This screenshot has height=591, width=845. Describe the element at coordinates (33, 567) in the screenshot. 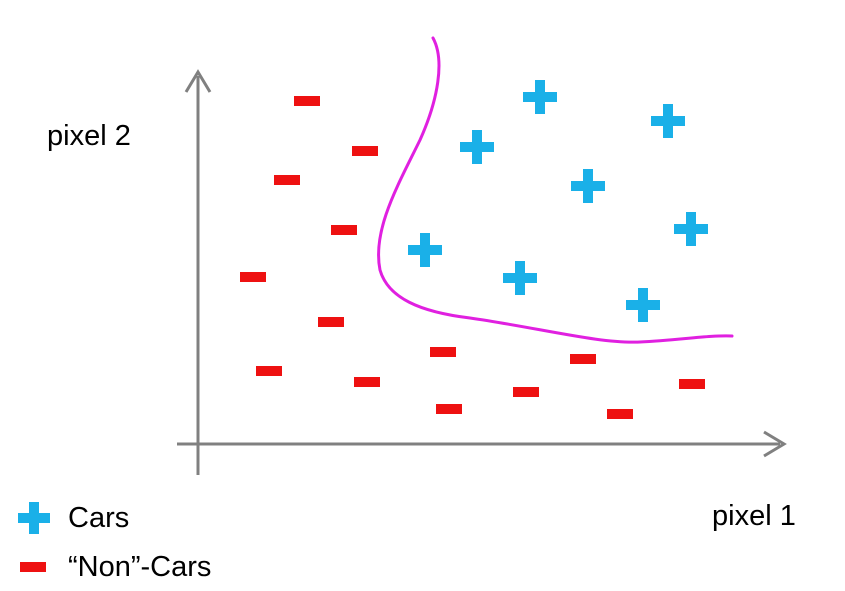

I see `minus-icon` at that location.